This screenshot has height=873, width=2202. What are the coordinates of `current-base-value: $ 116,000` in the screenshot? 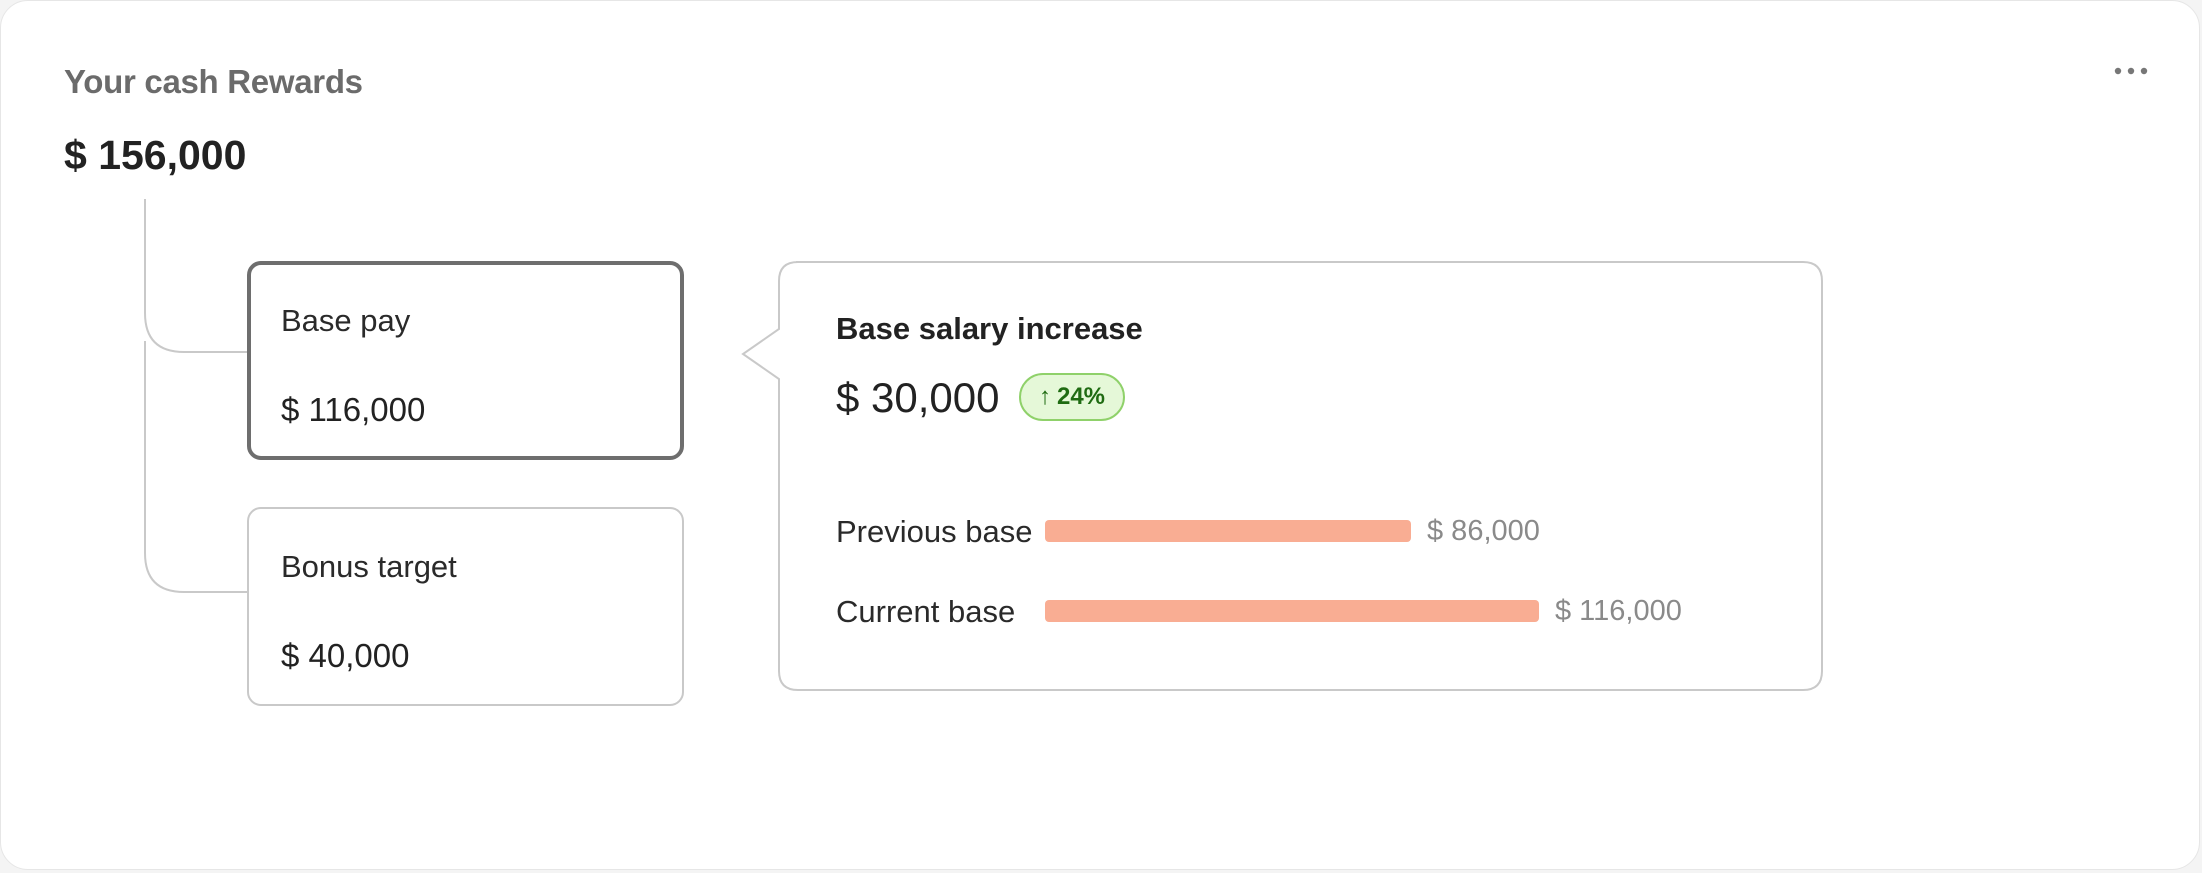 It's located at (1618, 611).